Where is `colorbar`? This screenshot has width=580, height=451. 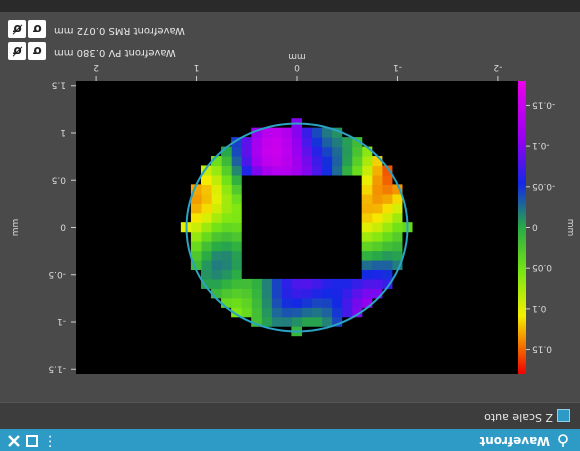 colorbar is located at coordinates (522, 227).